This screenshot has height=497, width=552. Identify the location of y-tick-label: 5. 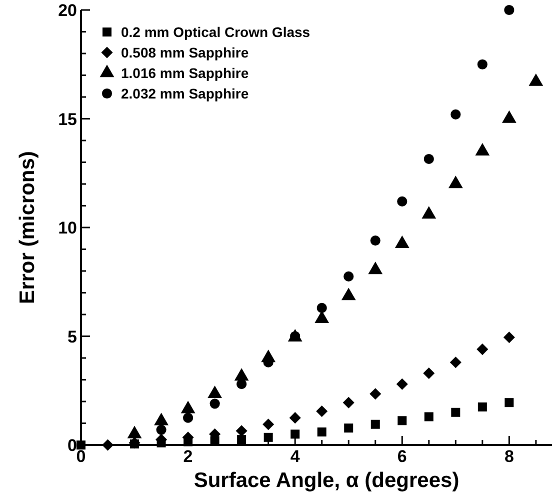
(72, 336).